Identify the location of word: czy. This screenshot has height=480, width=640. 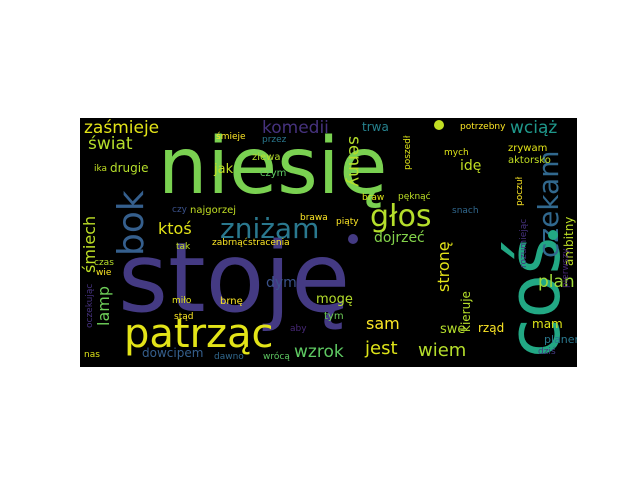
(179, 210).